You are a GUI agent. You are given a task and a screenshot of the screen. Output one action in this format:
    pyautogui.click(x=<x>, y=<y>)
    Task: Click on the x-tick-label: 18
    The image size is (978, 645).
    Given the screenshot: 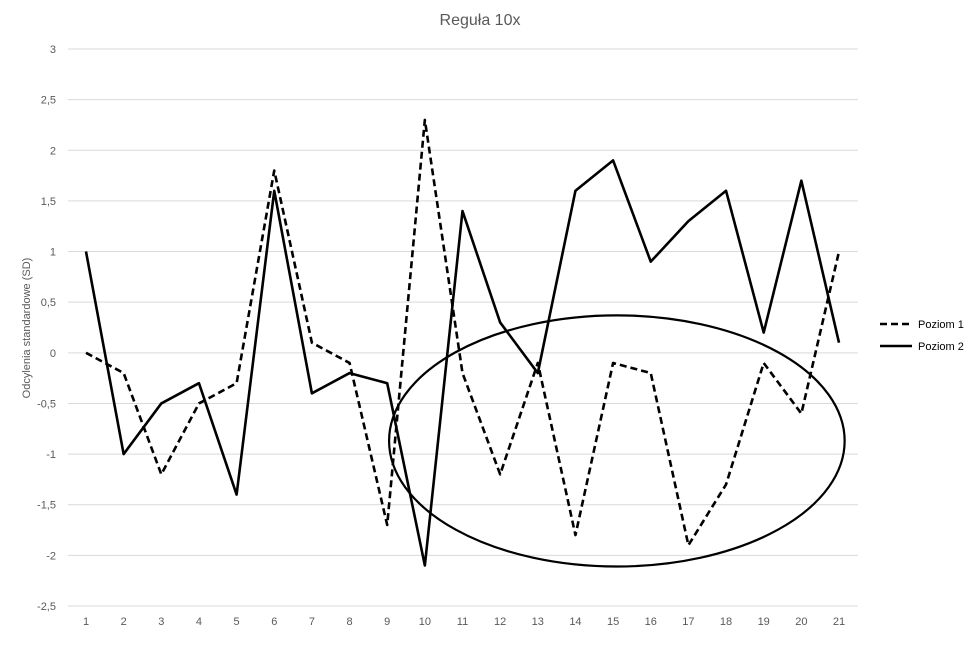 What is the action you would take?
    pyautogui.click(x=726, y=622)
    